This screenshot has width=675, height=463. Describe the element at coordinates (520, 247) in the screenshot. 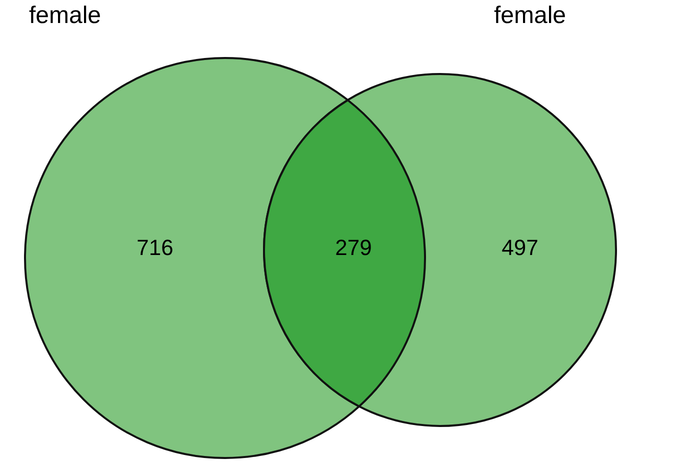

I see `data-label: 497` at that location.